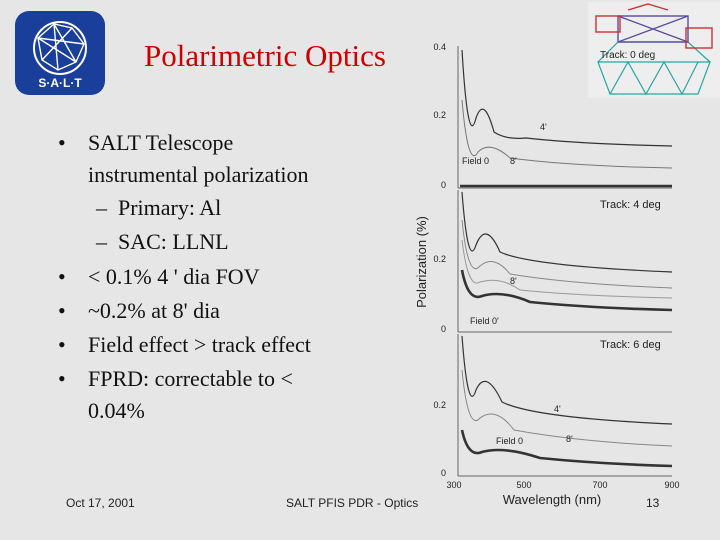 This screenshot has width=720, height=540. I want to click on panel-1-ytick: 0.2, so click(439, 115).